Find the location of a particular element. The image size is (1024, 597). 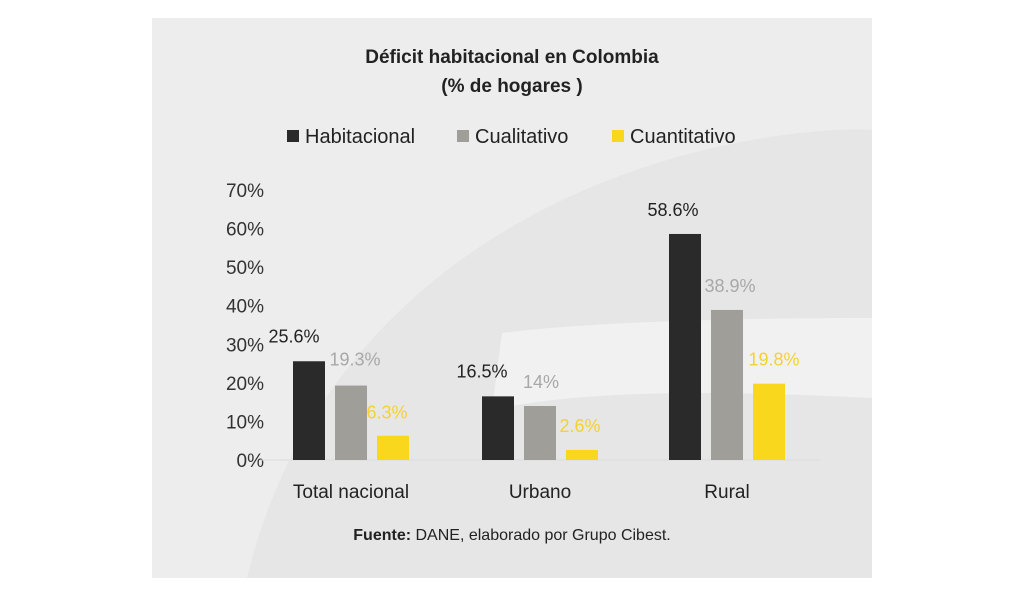

data-label: 16.5% is located at coordinates (481, 371).